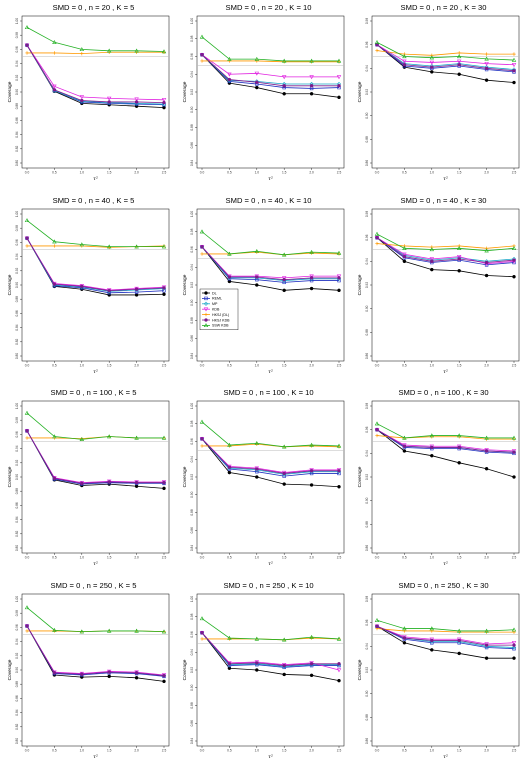  Describe the element at coordinates (17, 63) in the screenshot. I see `y-tick-label: 0.94` at that location.